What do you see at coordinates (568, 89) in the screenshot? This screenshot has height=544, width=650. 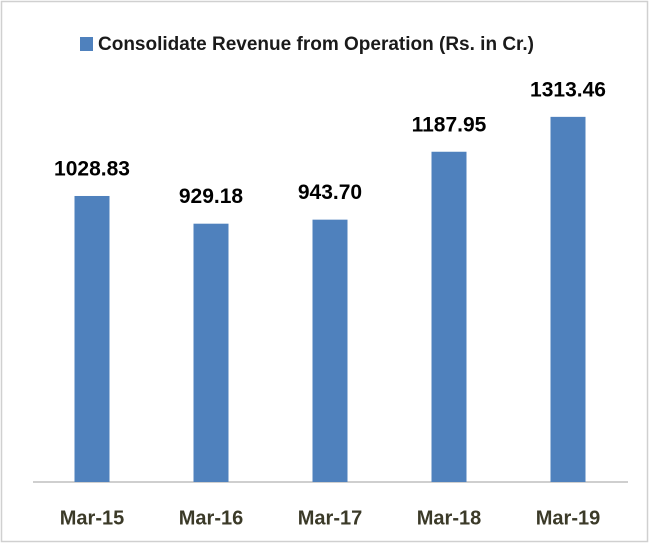 I see `data-label: 1313.46` at bounding box center [568, 89].